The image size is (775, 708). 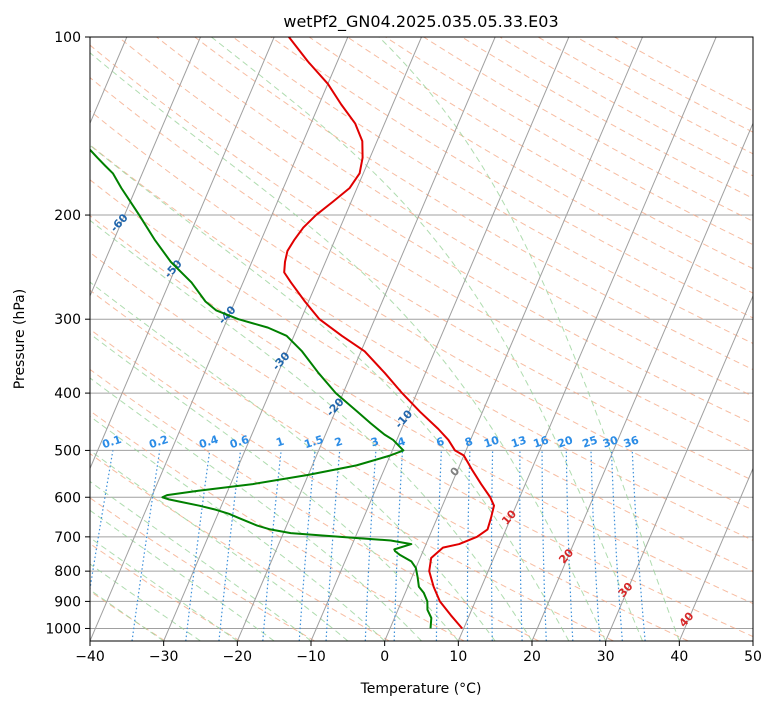 I want to click on x-tick-label: 30, so click(x=606, y=657).